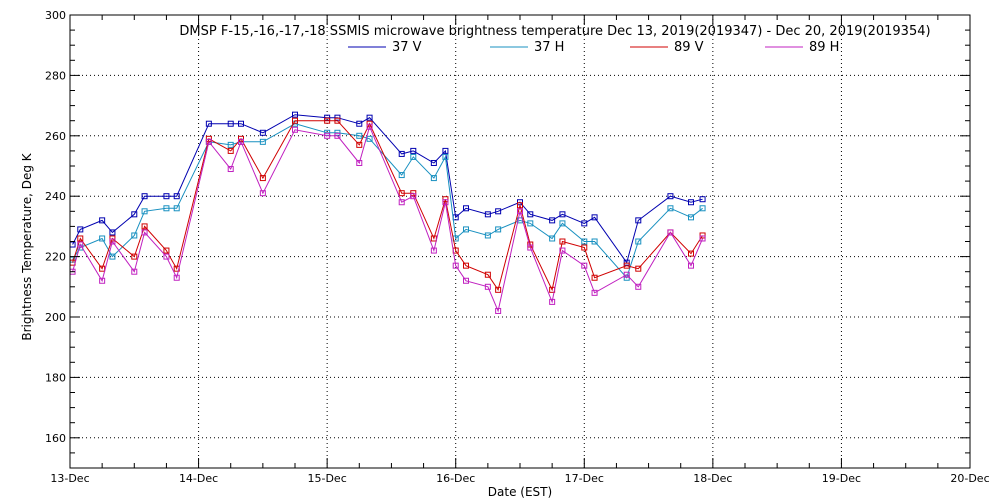  Describe the element at coordinates (27, 246) in the screenshot. I see `y-axis-label: Brightness Temperature, Deg K` at that location.